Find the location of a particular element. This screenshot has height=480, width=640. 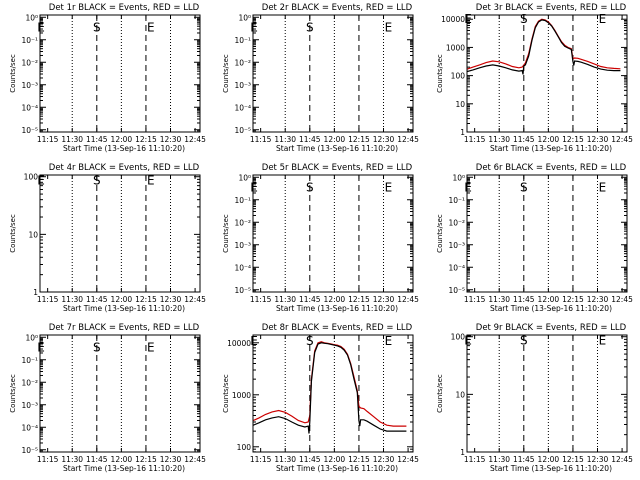

chart-title: Det 5r BLACK = Events, RED = LLD is located at coordinates (337, 168).